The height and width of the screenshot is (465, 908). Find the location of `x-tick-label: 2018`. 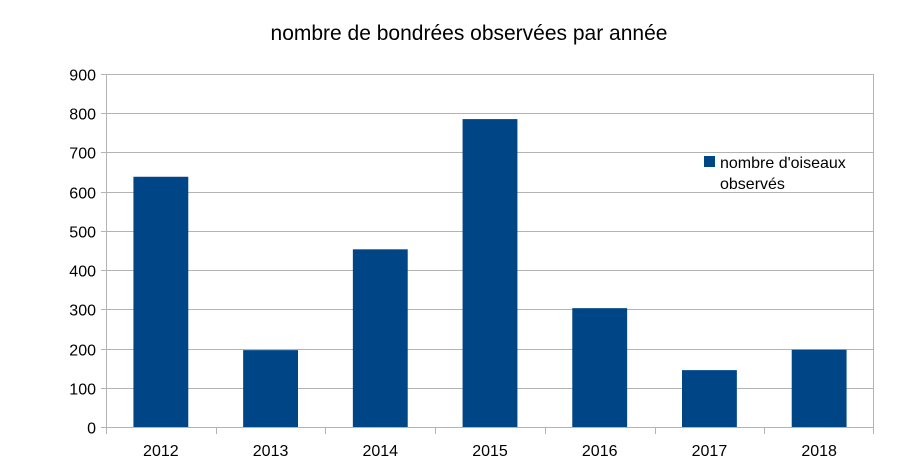

x-tick-label: 2018 is located at coordinates (819, 451).